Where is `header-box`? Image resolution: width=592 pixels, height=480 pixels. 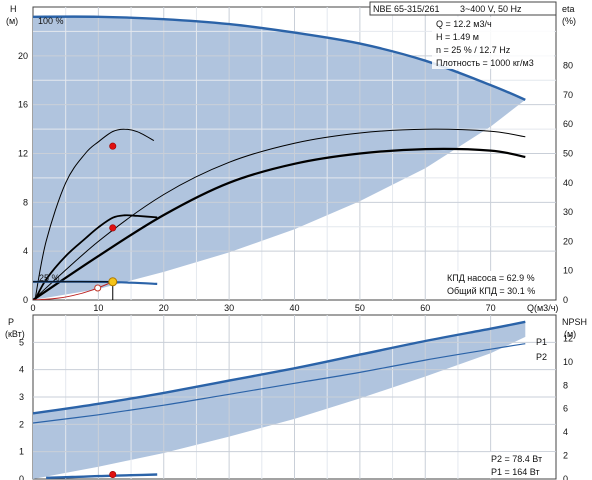
header-box is located at coordinates (463, 8).